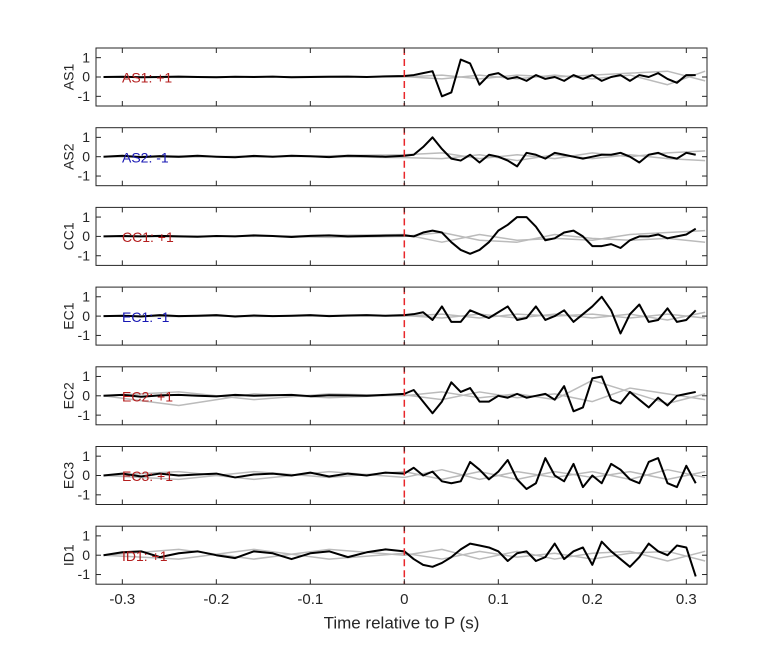 The image size is (782, 662). I want to click on y-axis-label: AS1, so click(69, 77).